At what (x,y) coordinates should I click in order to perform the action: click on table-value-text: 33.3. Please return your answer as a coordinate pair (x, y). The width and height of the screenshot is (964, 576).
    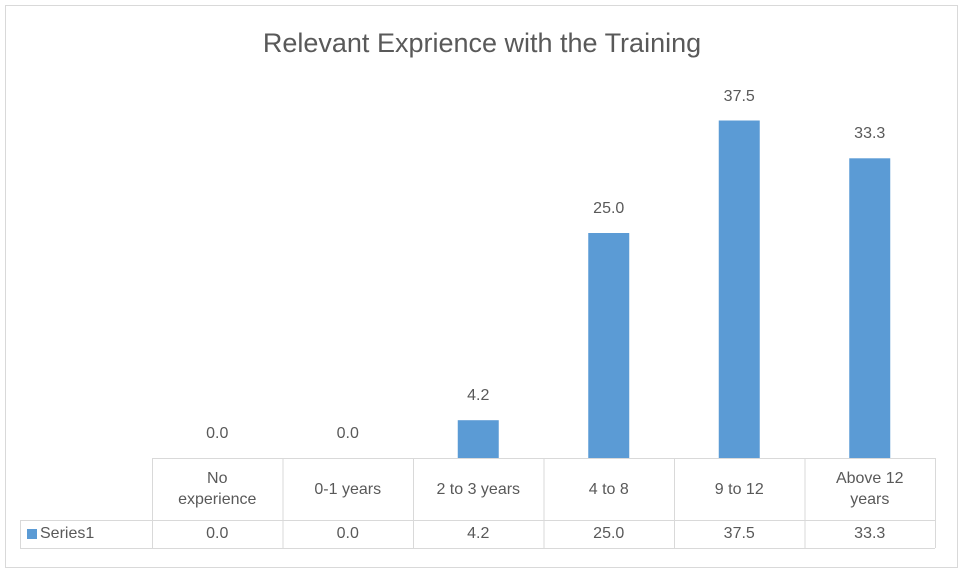
    Looking at the image, I should click on (870, 533).